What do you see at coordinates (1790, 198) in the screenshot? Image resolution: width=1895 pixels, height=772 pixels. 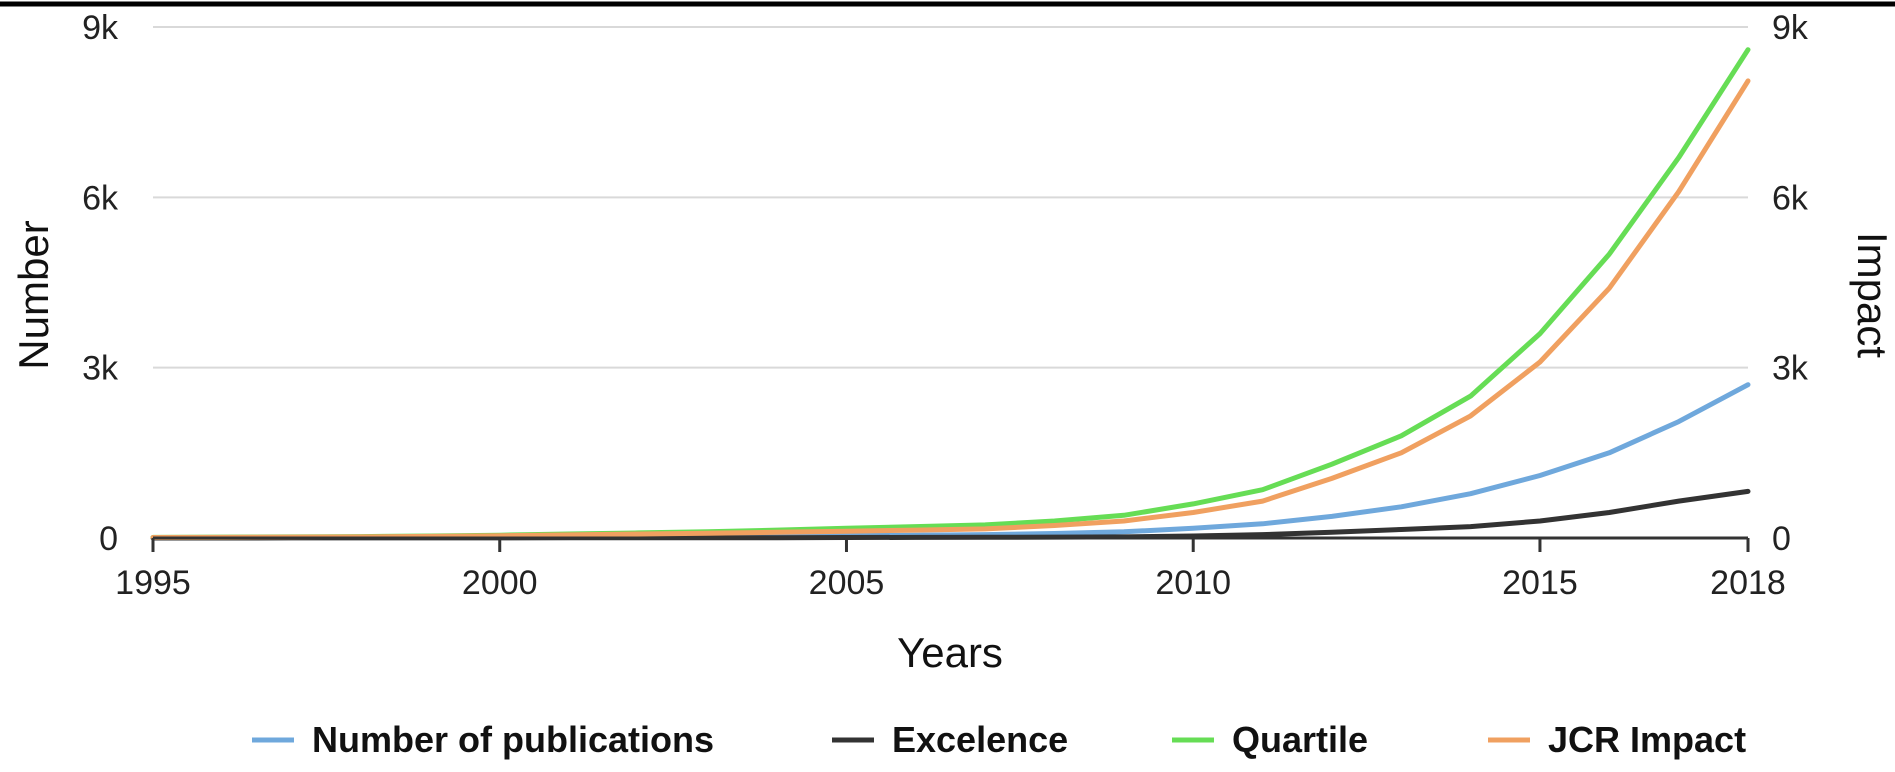 I see `y-tick-label-right: 6k` at bounding box center [1790, 198].